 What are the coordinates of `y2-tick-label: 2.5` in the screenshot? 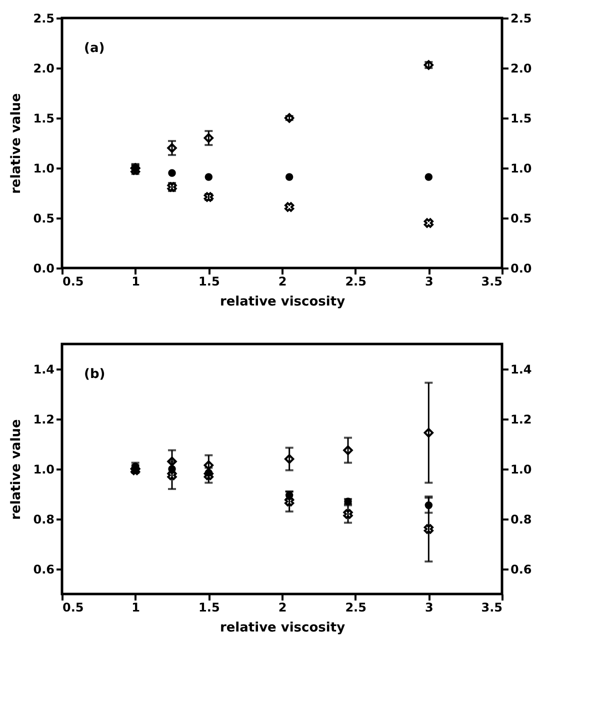 It's located at (521, 19).